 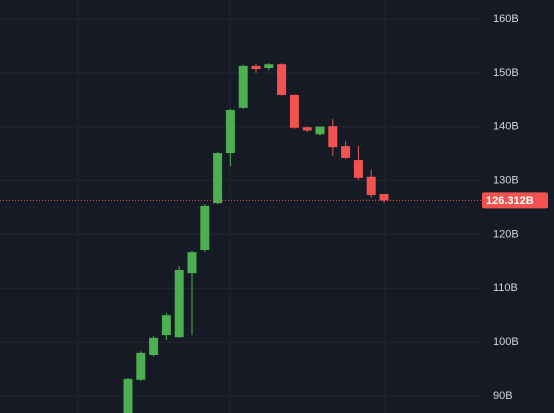 I want to click on y-tick-label: 130B, so click(x=506, y=180).